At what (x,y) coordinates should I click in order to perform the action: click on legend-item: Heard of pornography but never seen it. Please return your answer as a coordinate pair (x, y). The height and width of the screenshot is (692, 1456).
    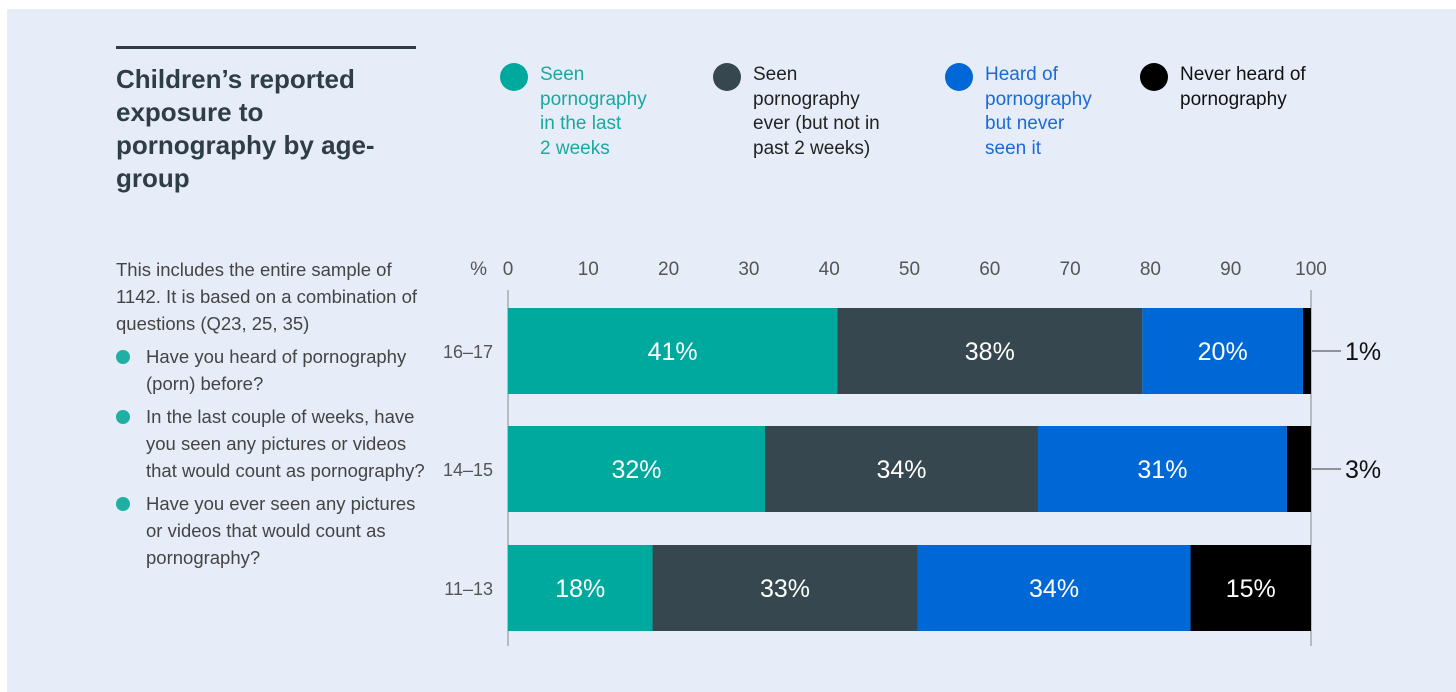
    Looking at the image, I should click on (1018, 112).